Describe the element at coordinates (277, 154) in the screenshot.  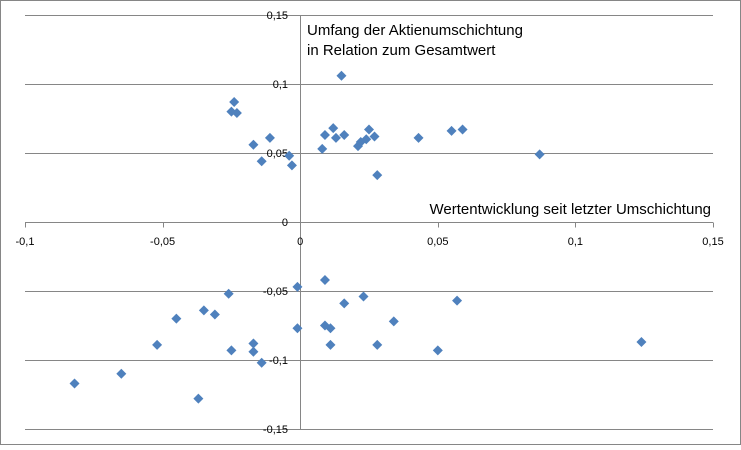
I see `y-tick-label: 0,05` at that location.